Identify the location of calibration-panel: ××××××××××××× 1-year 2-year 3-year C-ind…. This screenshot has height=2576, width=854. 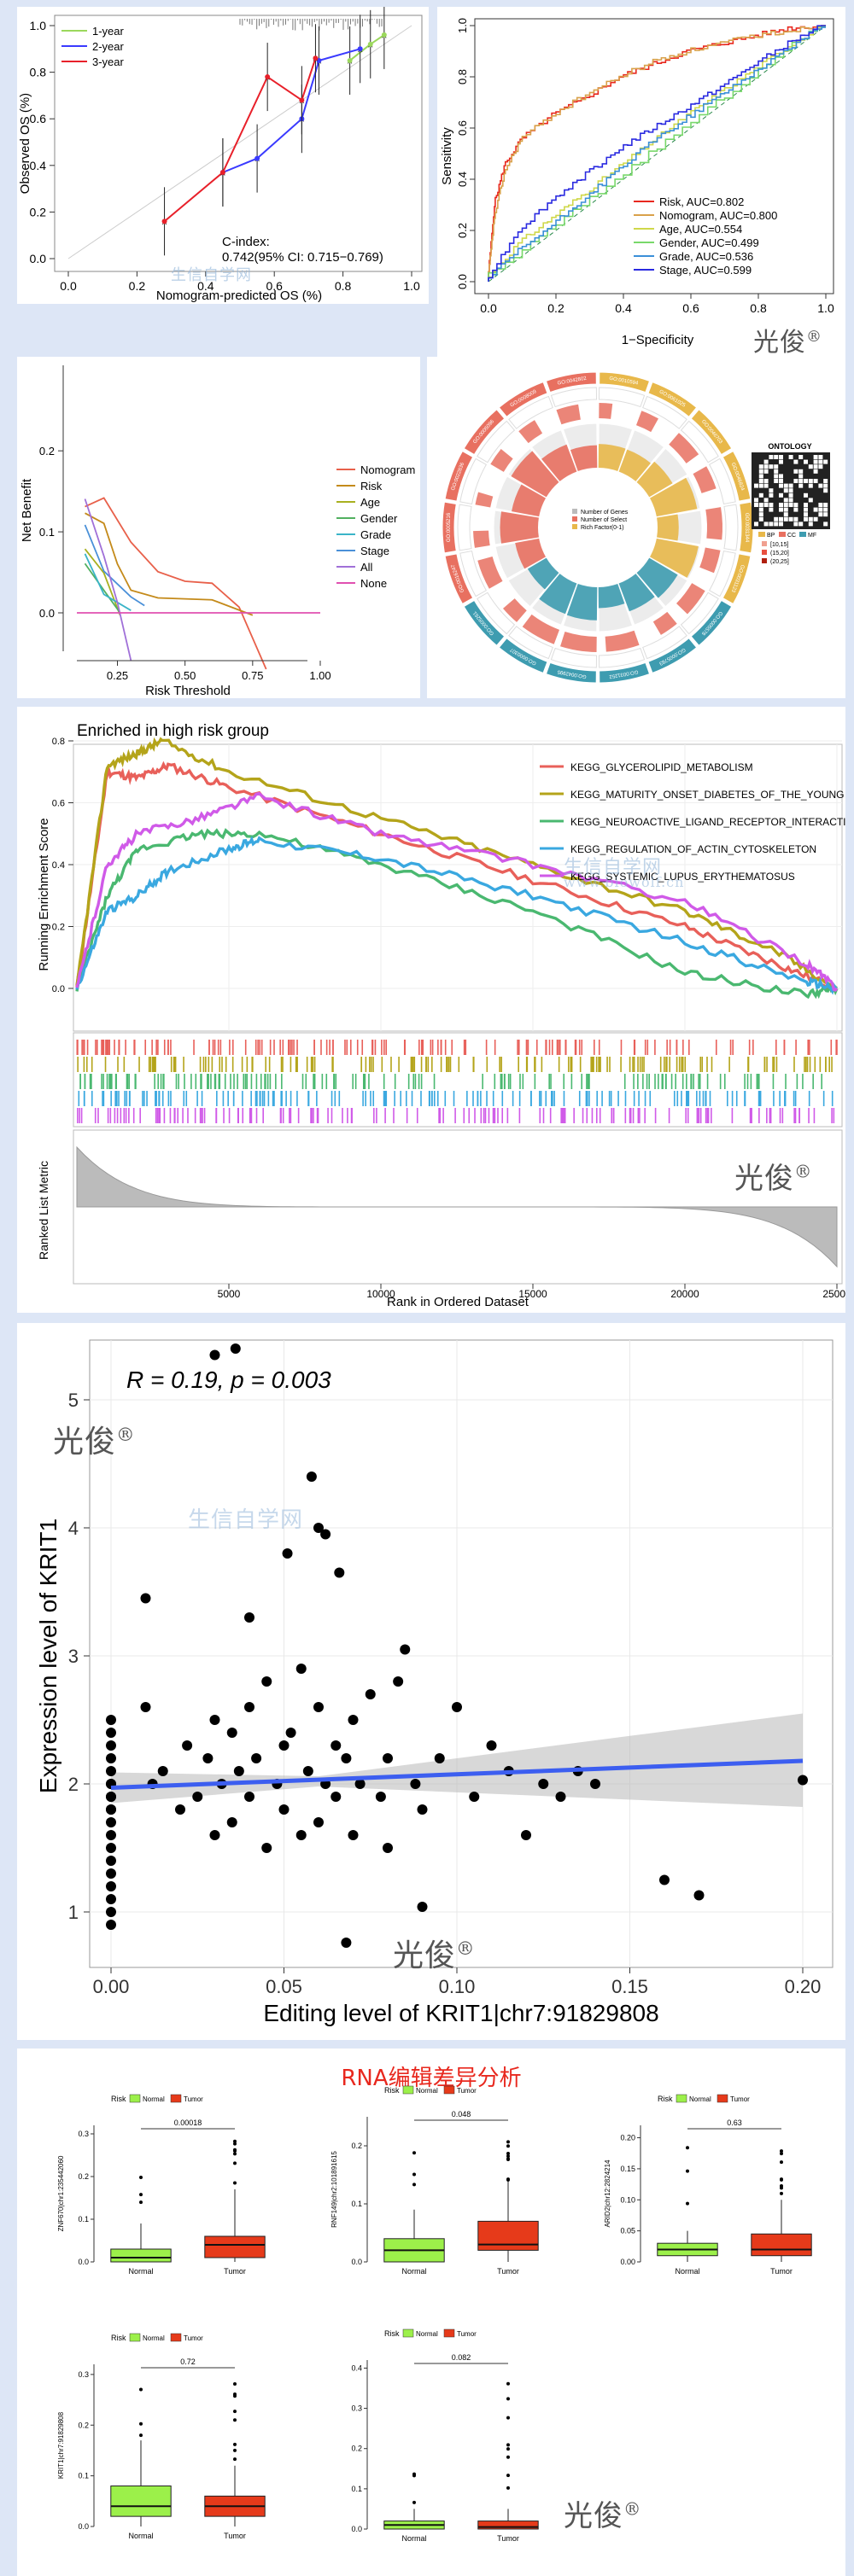
(223, 155).